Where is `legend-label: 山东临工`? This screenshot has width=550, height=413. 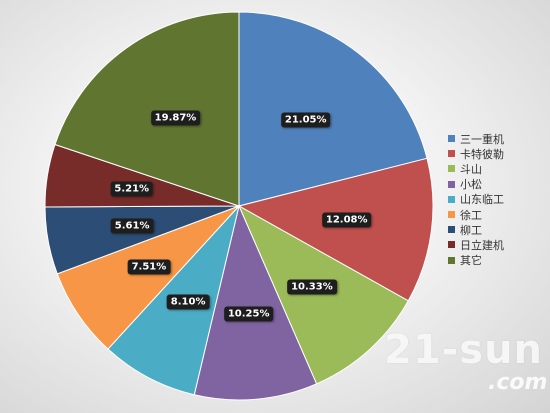 legend-label: 山东临工 is located at coordinates (482, 200).